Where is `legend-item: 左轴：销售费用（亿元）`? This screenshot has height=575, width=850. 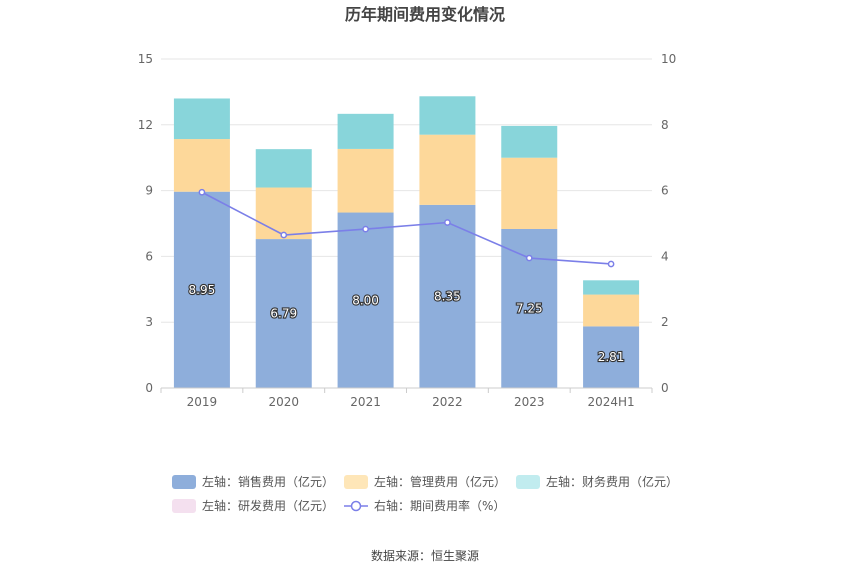 legend-item: 左轴：销售费用（亿元） is located at coordinates (253, 481).